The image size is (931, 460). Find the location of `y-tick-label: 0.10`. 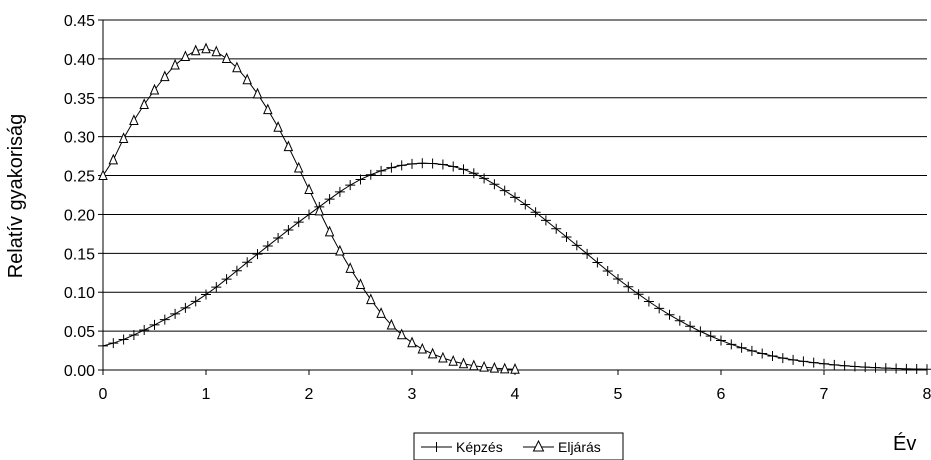

y-tick-label: 0.10 is located at coordinates (79, 293).